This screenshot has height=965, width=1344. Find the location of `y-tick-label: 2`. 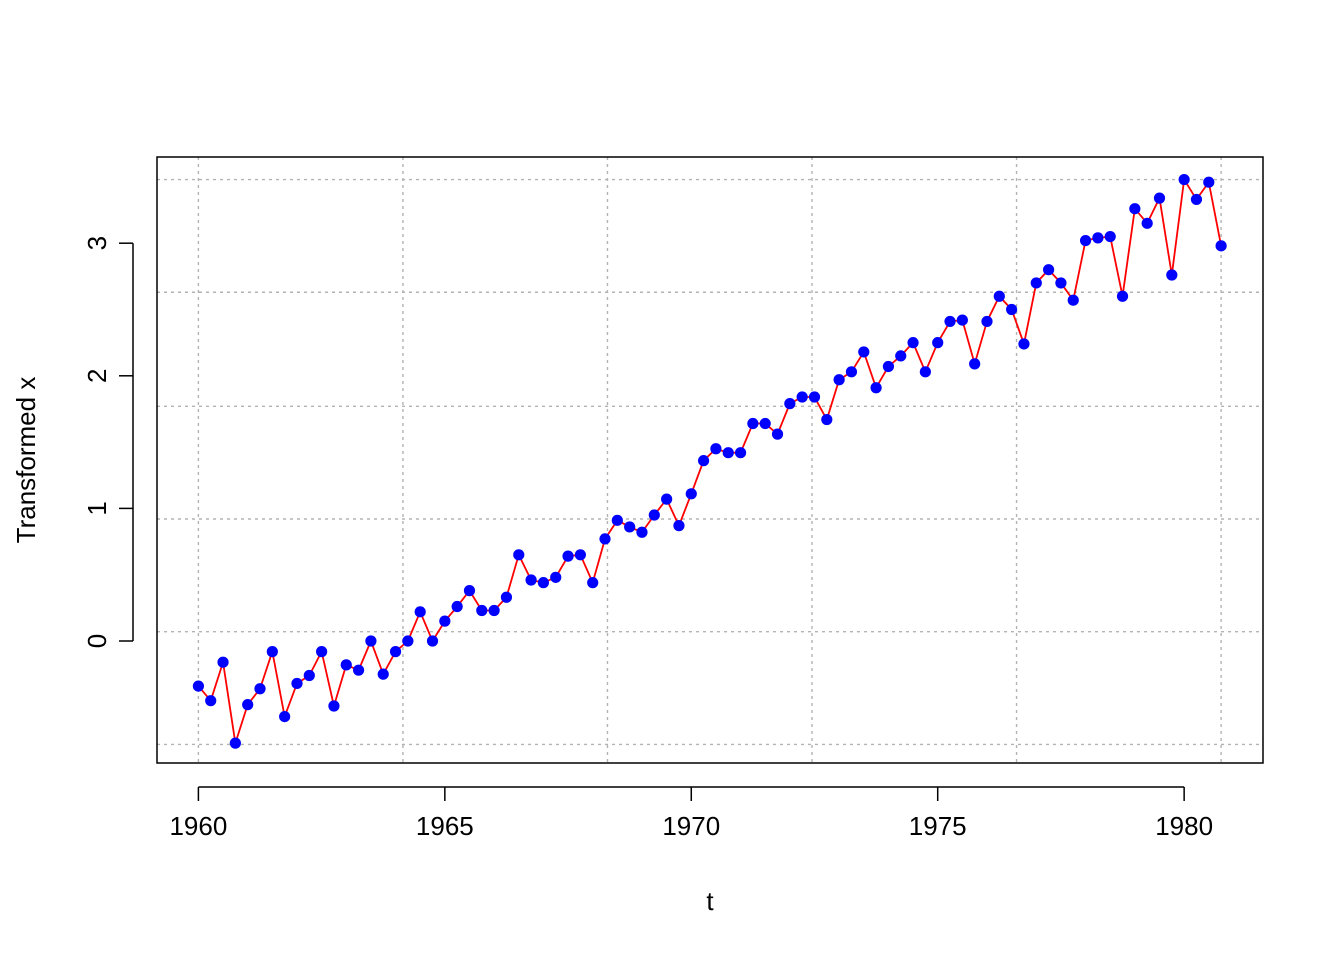

y-tick-label: 2 is located at coordinates (97, 376).